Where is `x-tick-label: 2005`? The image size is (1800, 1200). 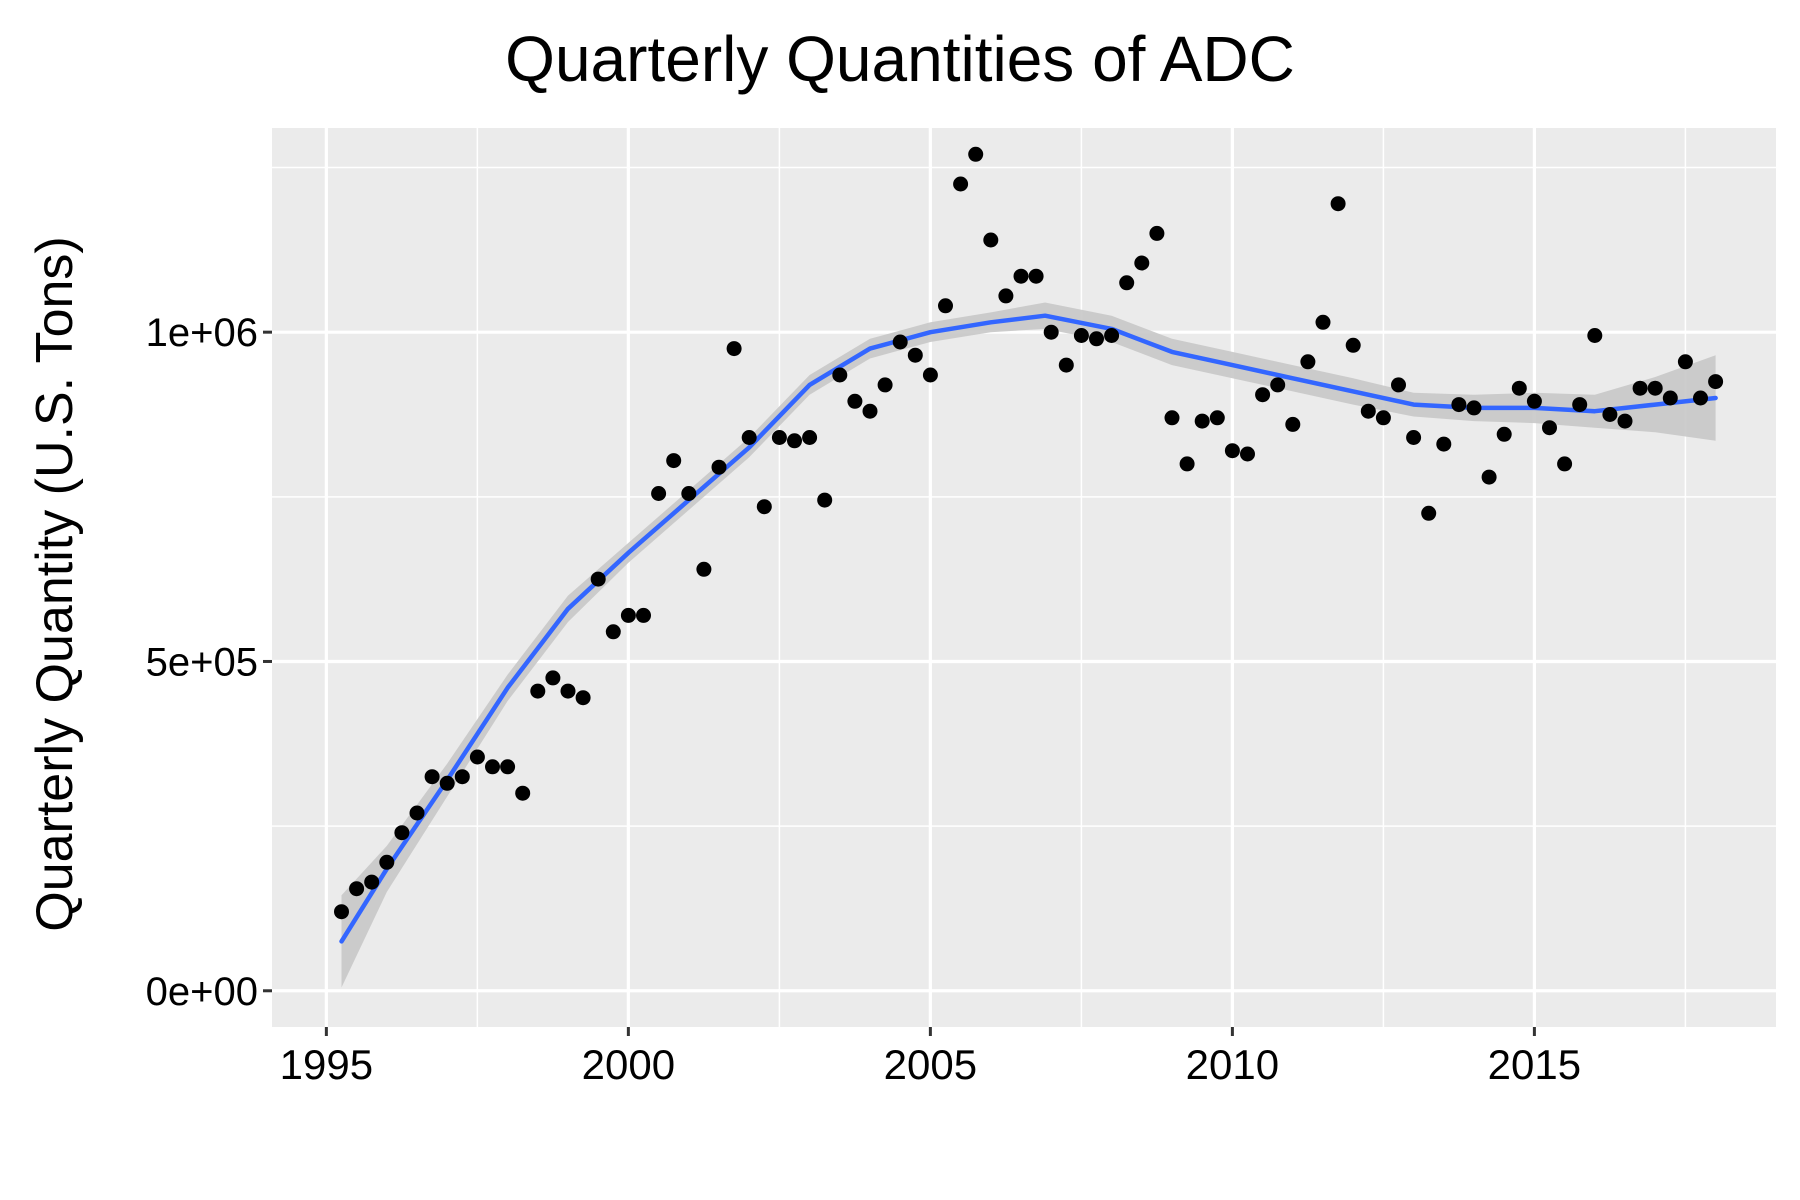 x-tick-label: 2005 is located at coordinates (930, 1064).